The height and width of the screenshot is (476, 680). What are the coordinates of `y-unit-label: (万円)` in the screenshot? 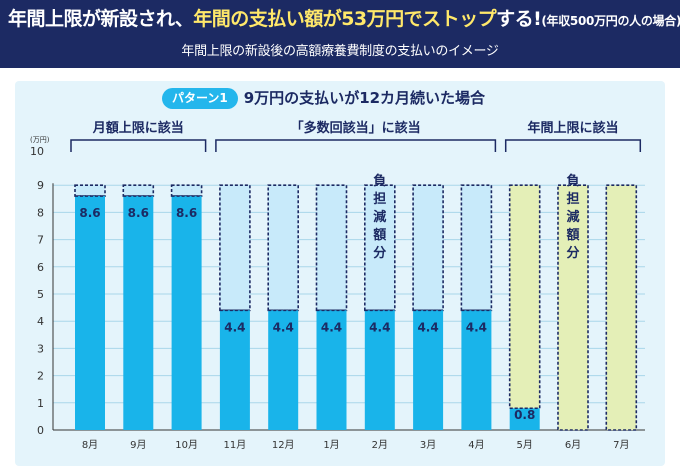 It's located at (40, 140).